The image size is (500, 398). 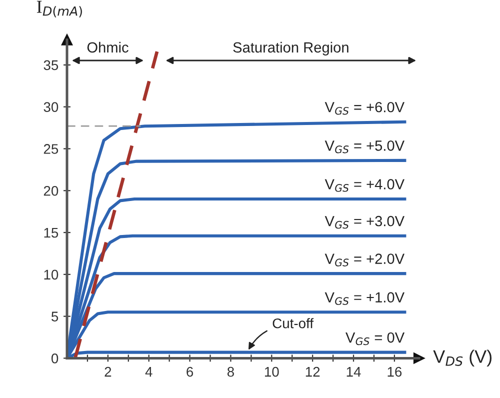 I want to click on series-label: V$_{GS}$ = +3.0V, so click(x=364, y=222).